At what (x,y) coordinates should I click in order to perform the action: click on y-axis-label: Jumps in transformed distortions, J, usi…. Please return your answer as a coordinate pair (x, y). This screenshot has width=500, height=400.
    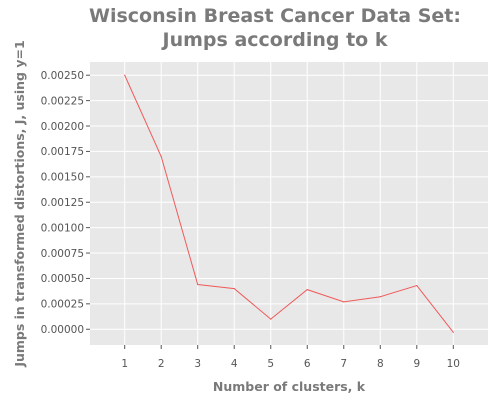
    Looking at the image, I should click on (19, 203).